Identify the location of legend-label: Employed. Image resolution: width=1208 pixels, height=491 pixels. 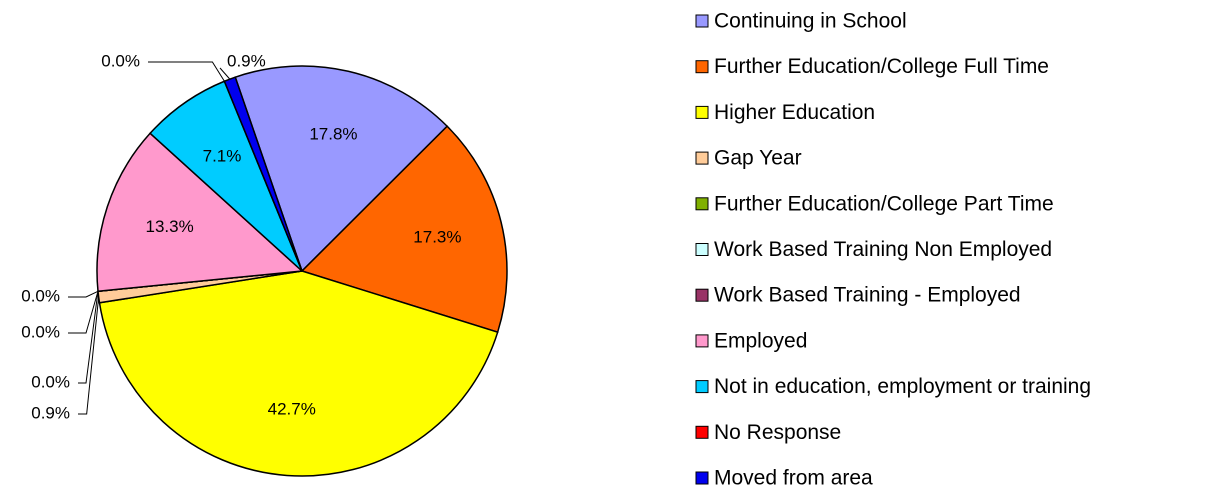
(760, 340).